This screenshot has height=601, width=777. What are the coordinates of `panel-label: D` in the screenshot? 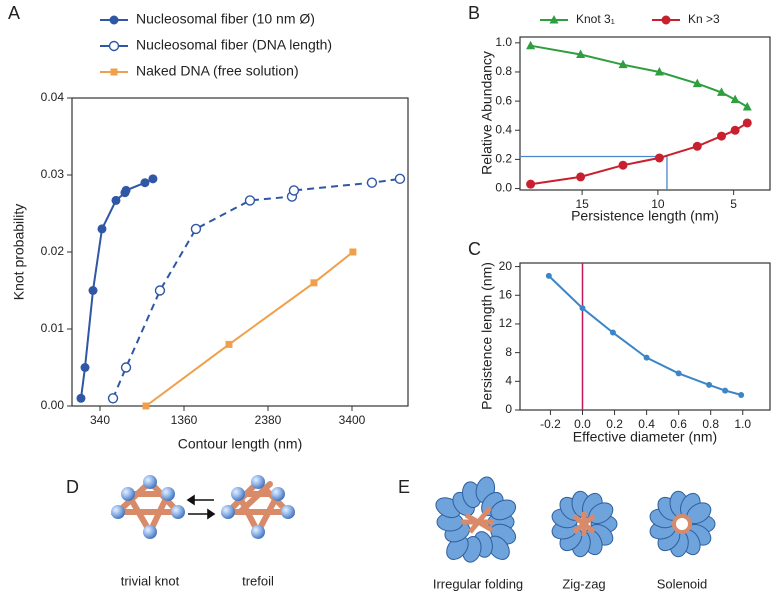 It's located at (72, 487).